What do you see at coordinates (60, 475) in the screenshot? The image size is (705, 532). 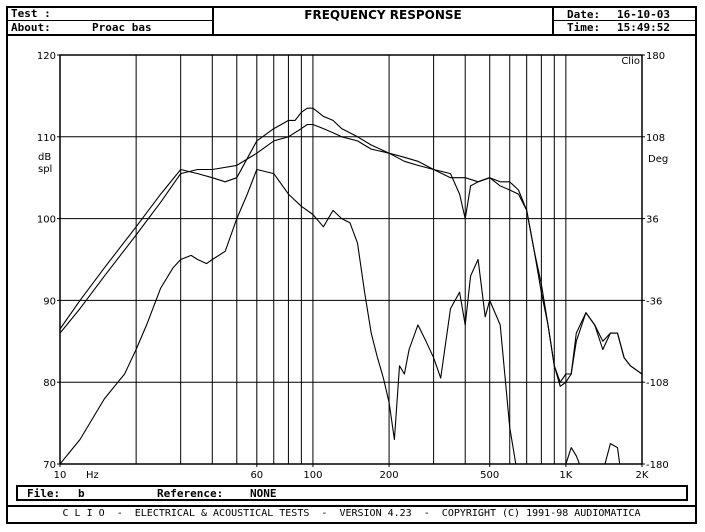 I see `x-tick-label: 10` at bounding box center [60, 475].